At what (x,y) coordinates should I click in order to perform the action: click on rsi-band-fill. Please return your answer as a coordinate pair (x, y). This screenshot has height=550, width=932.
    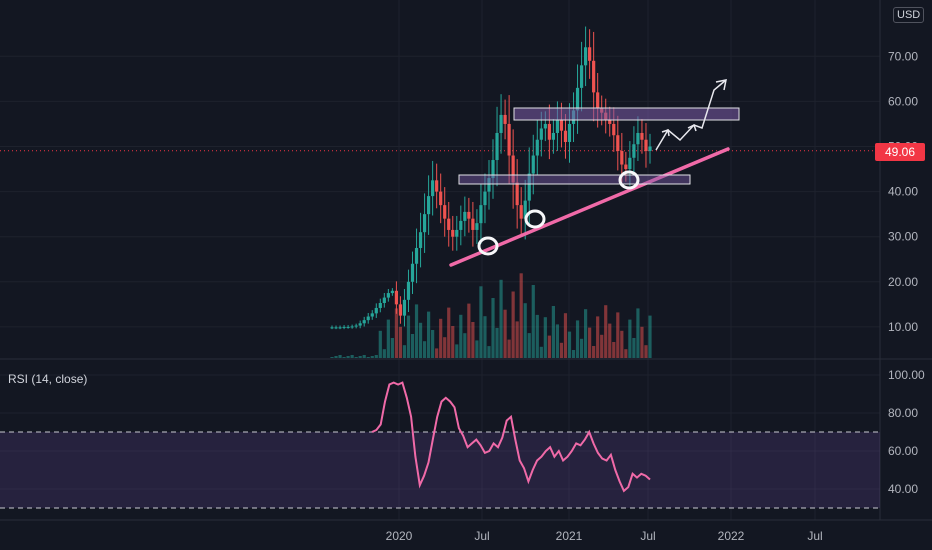
    Looking at the image, I should click on (440, 470).